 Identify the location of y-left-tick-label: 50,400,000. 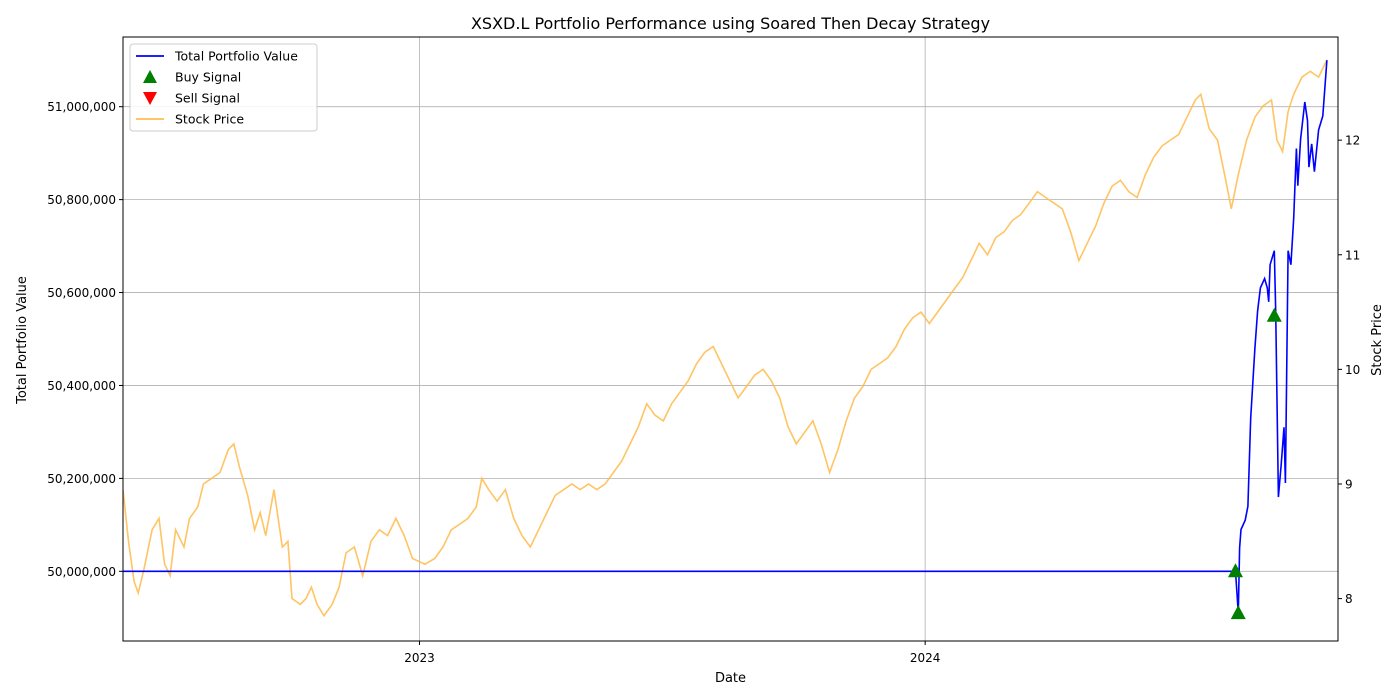
(81, 386).